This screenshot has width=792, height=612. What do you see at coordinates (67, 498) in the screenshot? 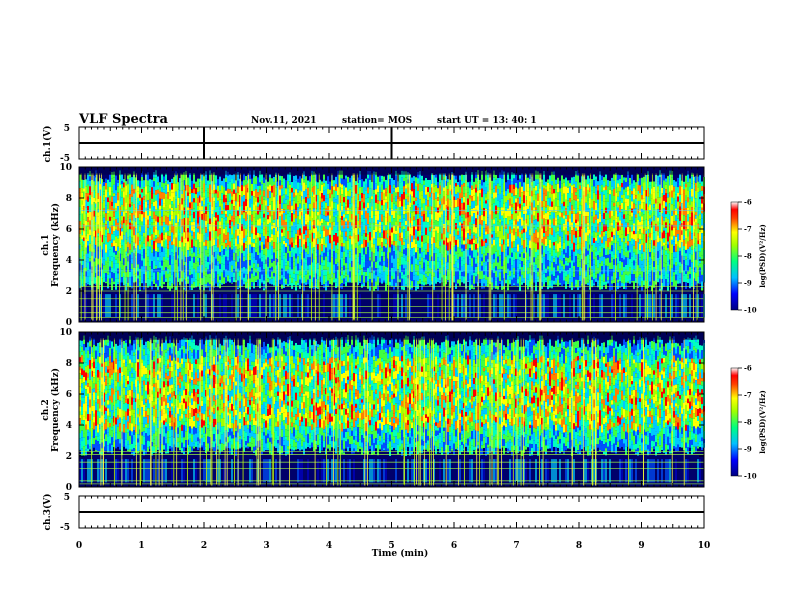
I see `ch3-ytick-top: 5` at bounding box center [67, 498].